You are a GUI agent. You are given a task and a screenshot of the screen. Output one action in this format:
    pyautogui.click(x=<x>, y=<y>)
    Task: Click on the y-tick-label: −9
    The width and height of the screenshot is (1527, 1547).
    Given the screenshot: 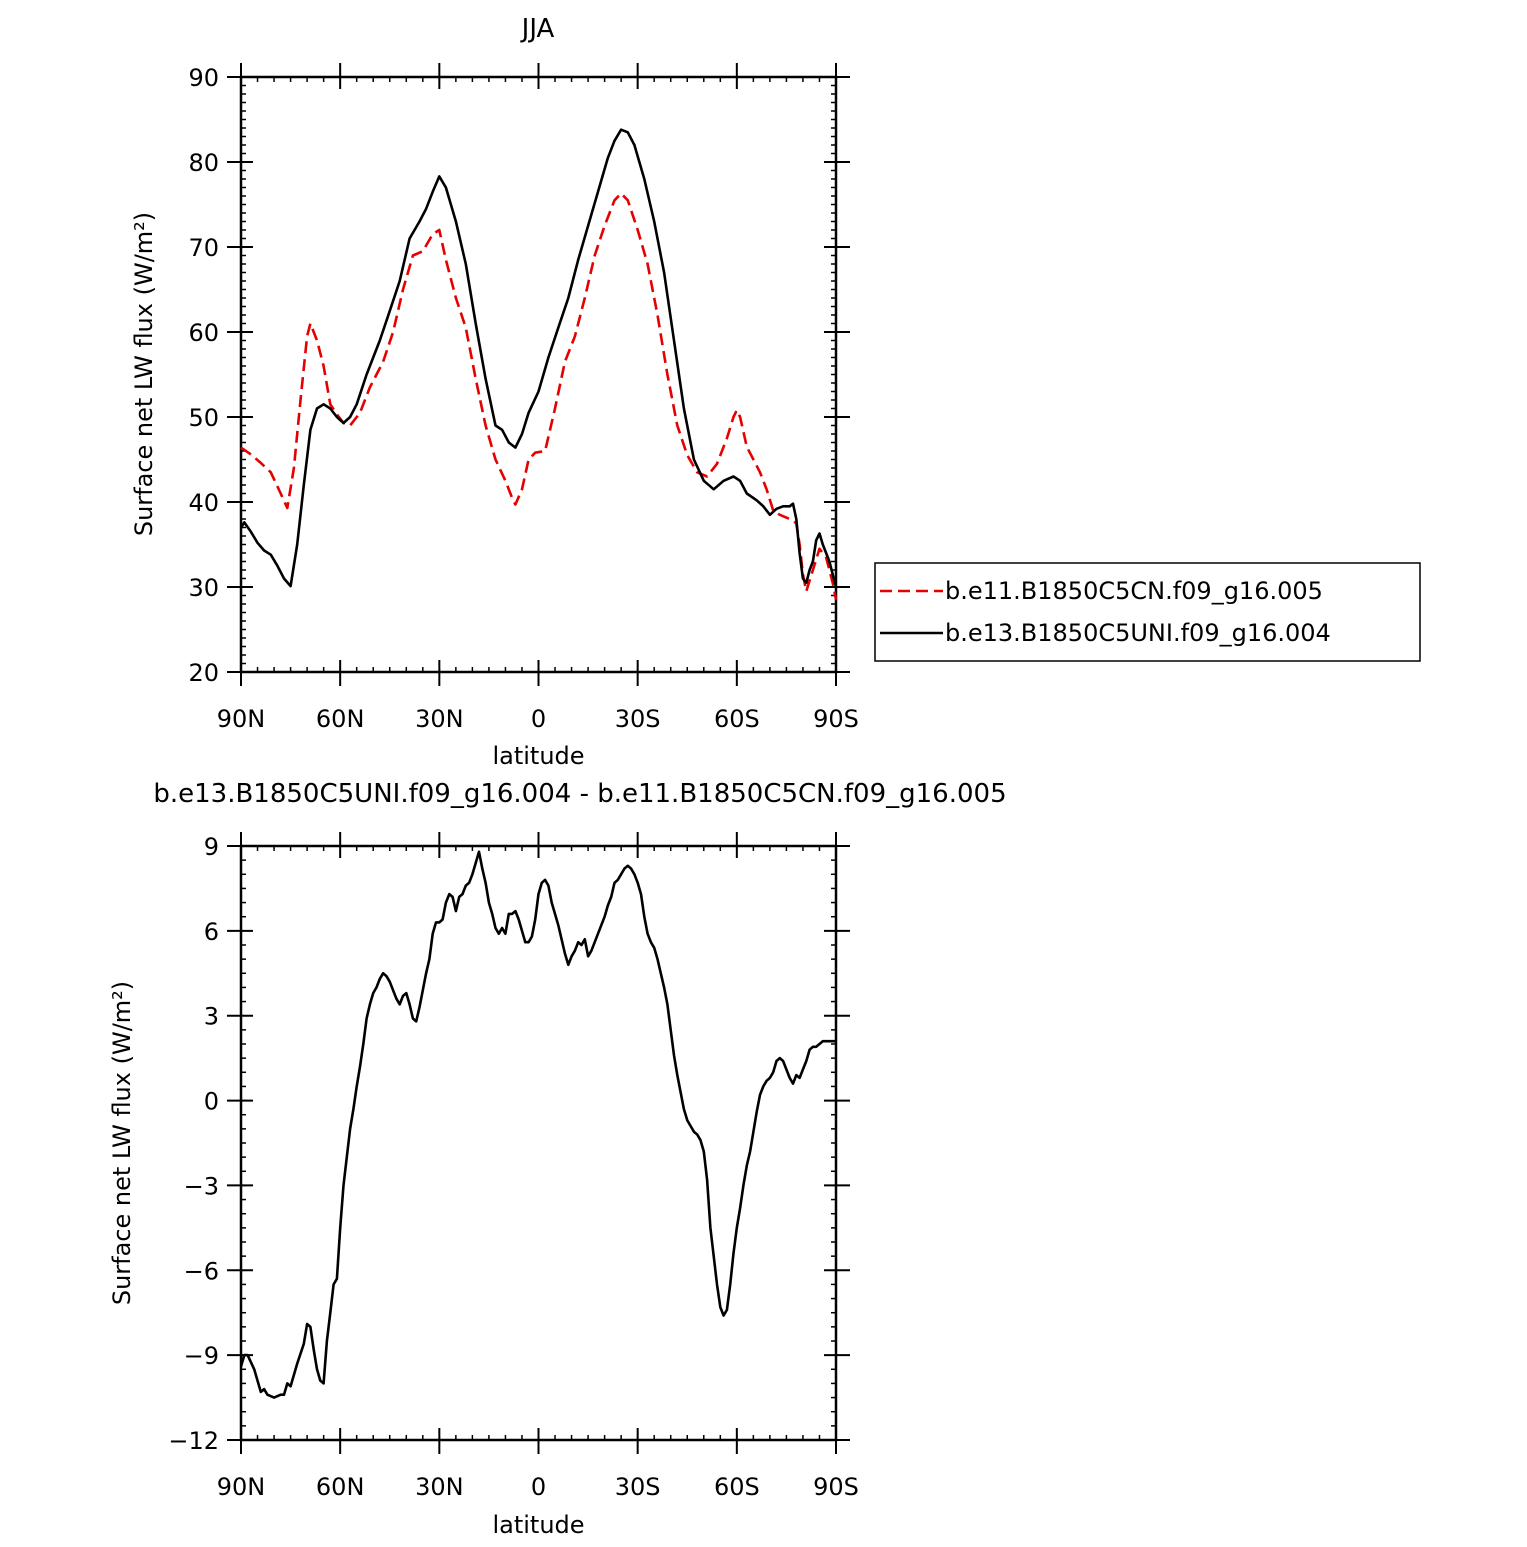 What is the action you would take?
    pyautogui.click(x=201, y=1356)
    